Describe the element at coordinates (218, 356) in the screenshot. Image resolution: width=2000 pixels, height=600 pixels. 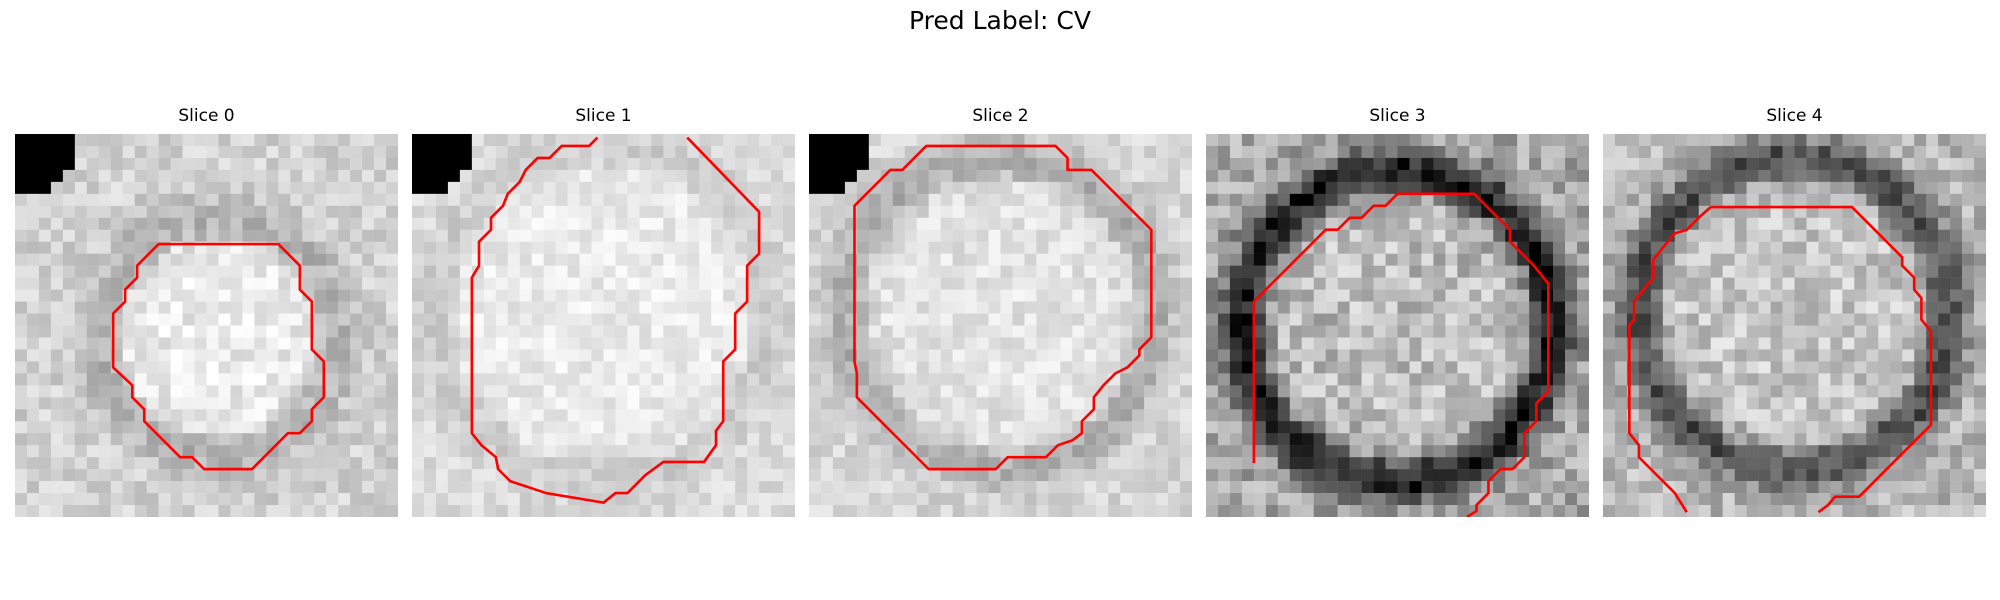
I see `prediction-contour` at that location.